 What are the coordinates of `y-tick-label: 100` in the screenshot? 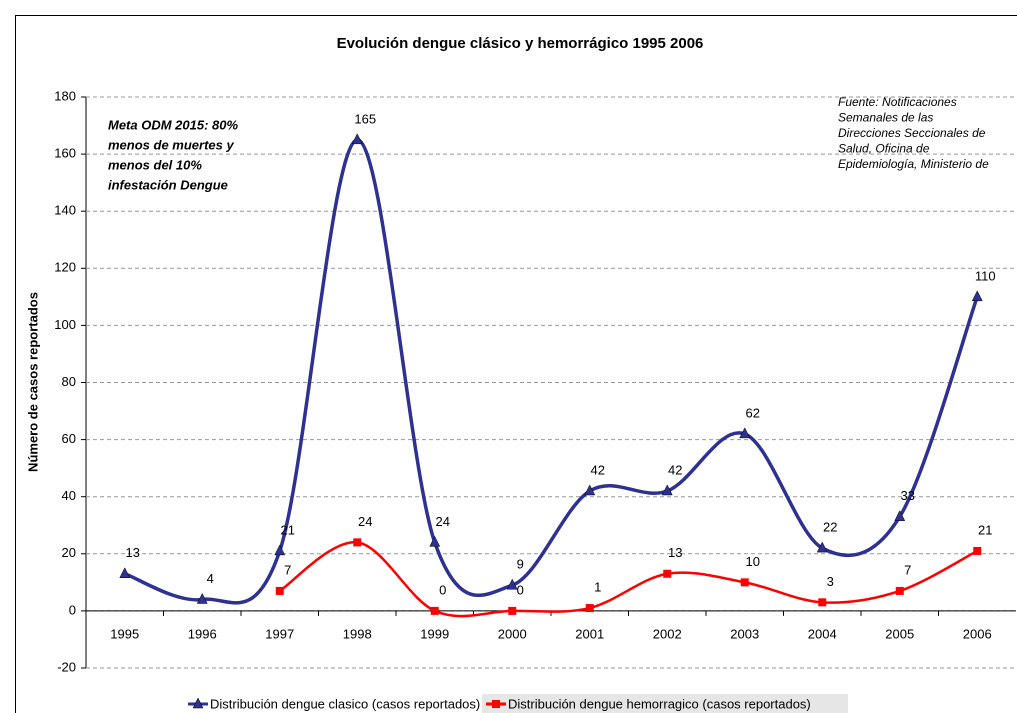 It's located at (65, 324).